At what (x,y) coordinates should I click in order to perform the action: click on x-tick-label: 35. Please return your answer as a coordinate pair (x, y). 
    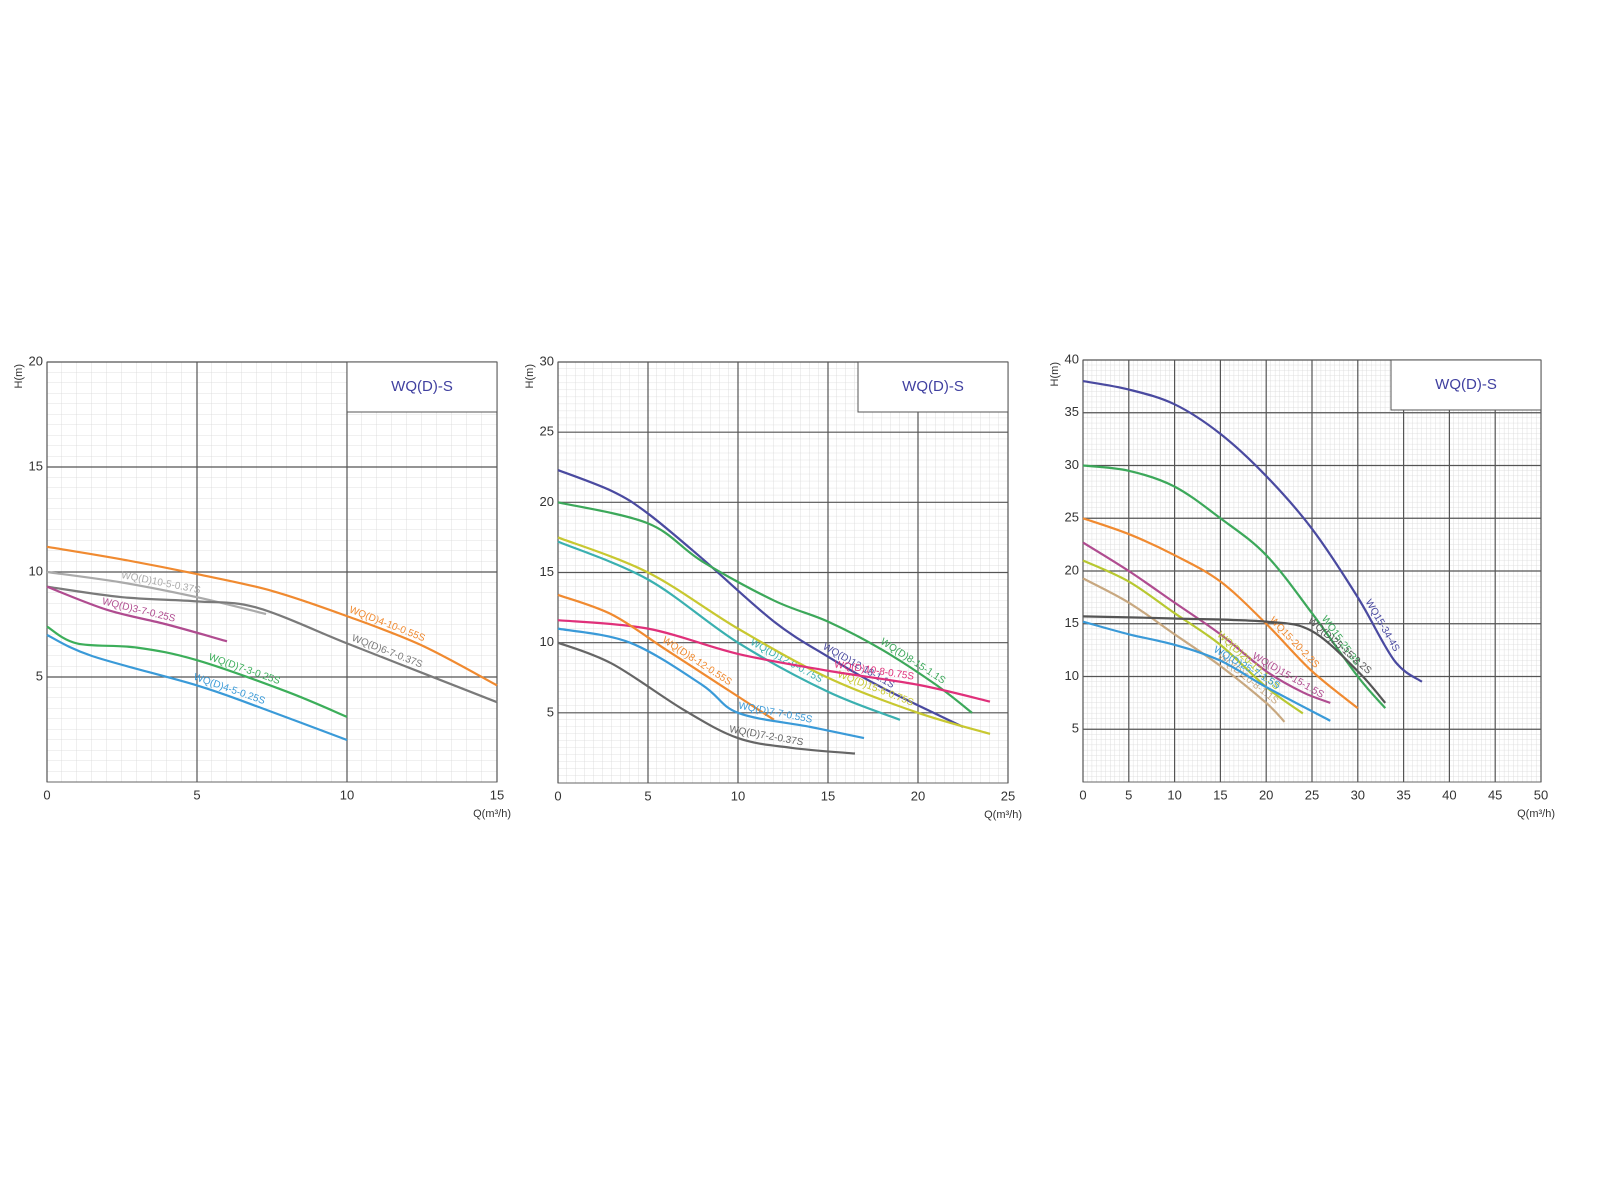
    Looking at the image, I should click on (1403, 794).